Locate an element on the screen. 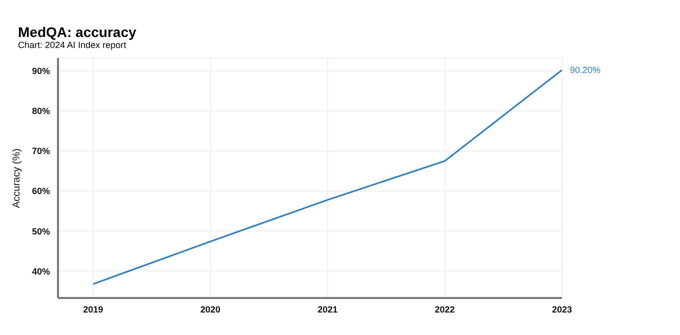 The image size is (680, 335). x-tick-label: 2019 is located at coordinates (93, 309).